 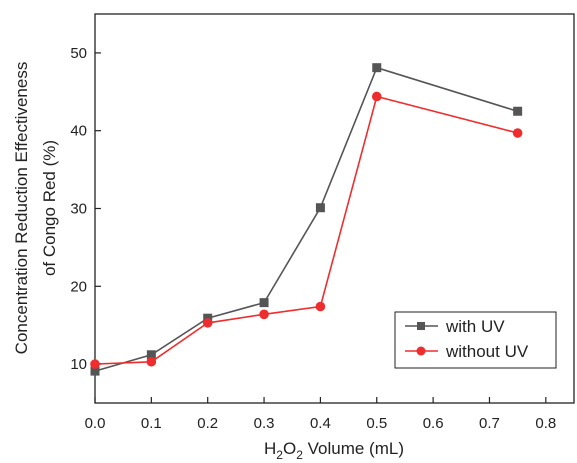 I want to click on y-tick-label: 40, so click(x=78, y=131).